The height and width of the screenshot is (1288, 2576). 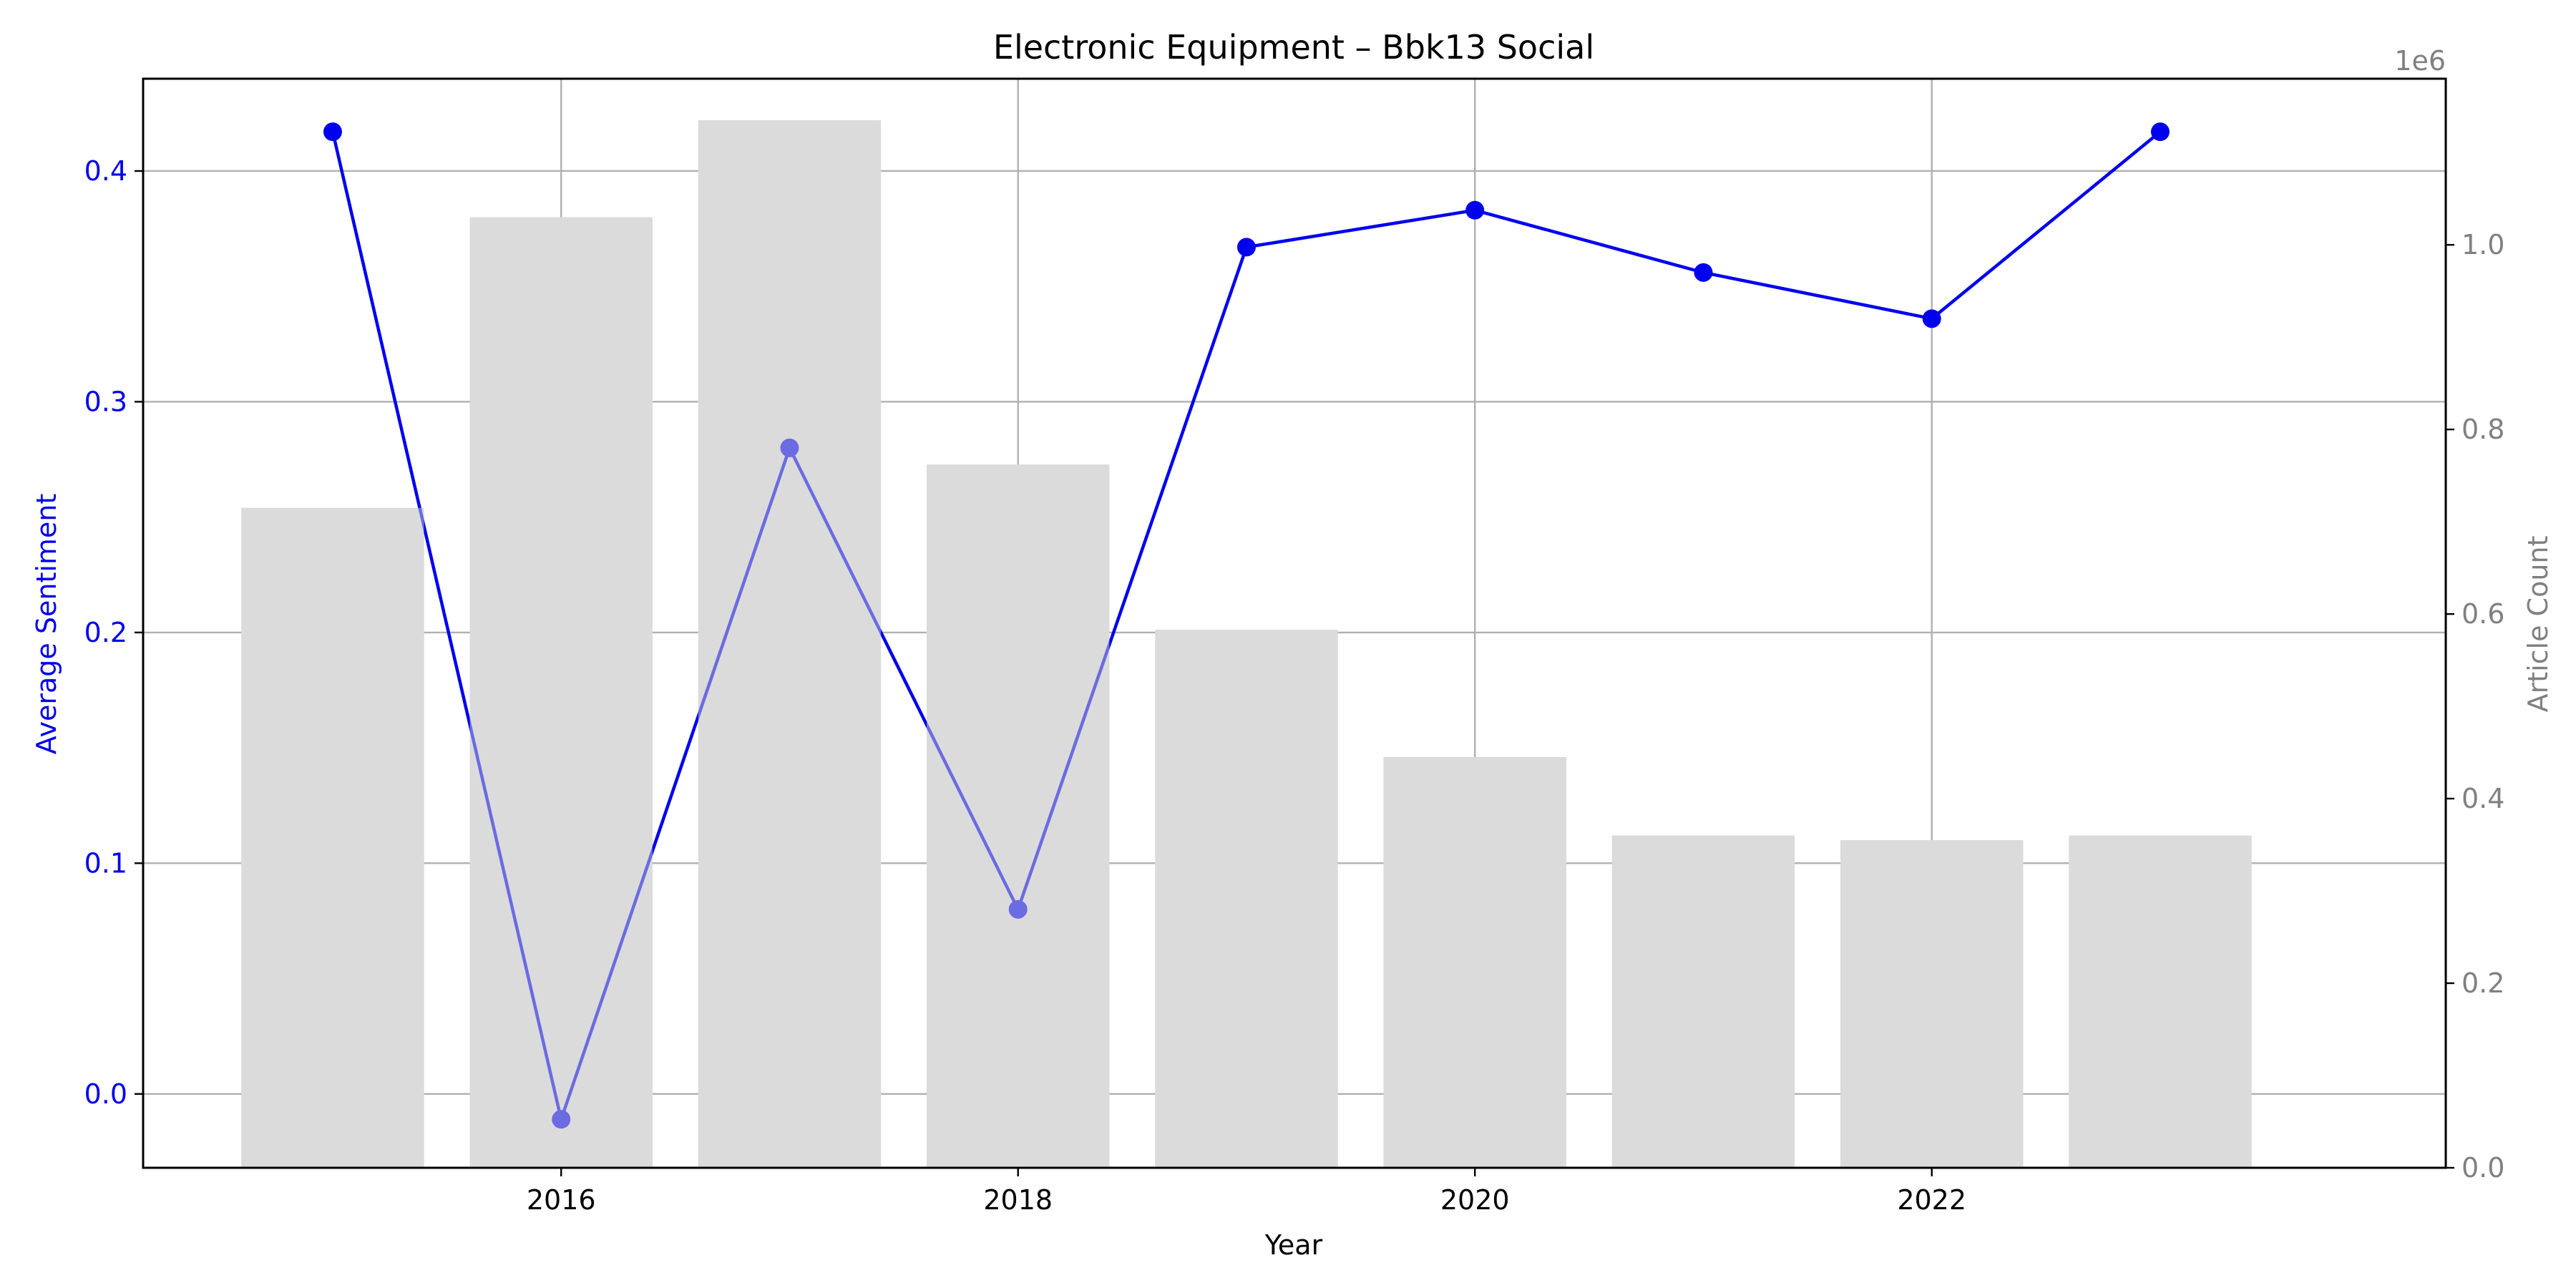 What do you see at coordinates (1293, 1245) in the screenshot?
I see `x-axis-title: Year` at bounding box center [1293, 1245].